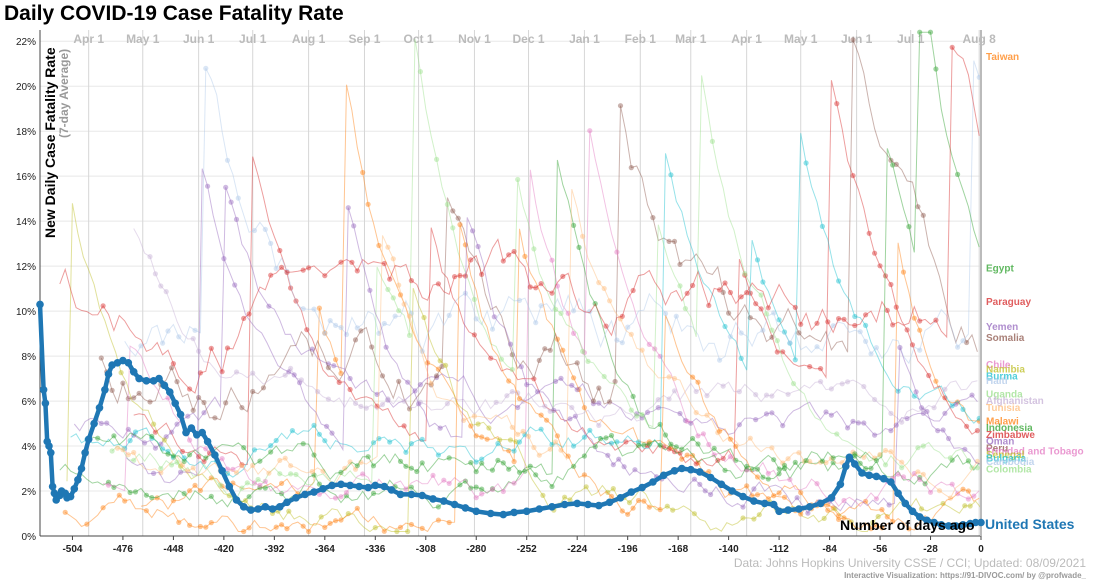  What do you see at coordinates (1002, 421) in the screenshot?
I see `country-label: Malawi` at bounding box center [1002, 421].